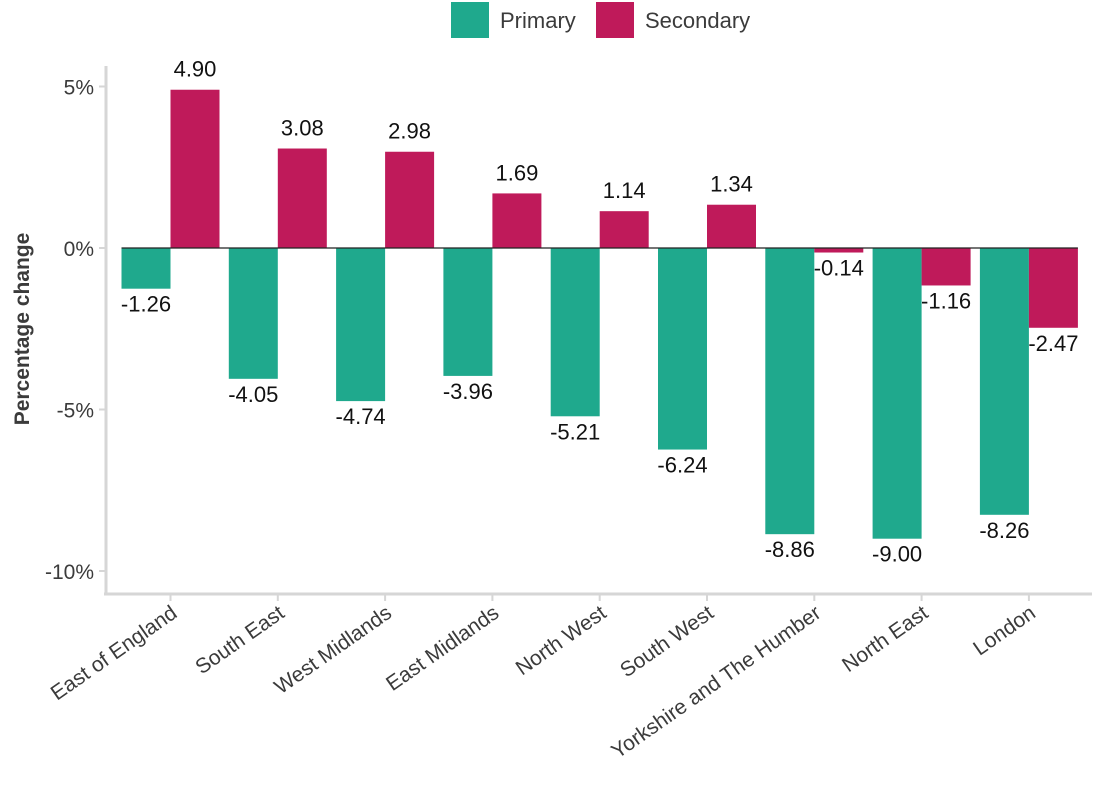 This screenshot has width=1105, height=789. What do you see at coordinates (517, 220) in the screenshot?
I see `bar-secondary-east-midlands` at bounding box center [517, 220].